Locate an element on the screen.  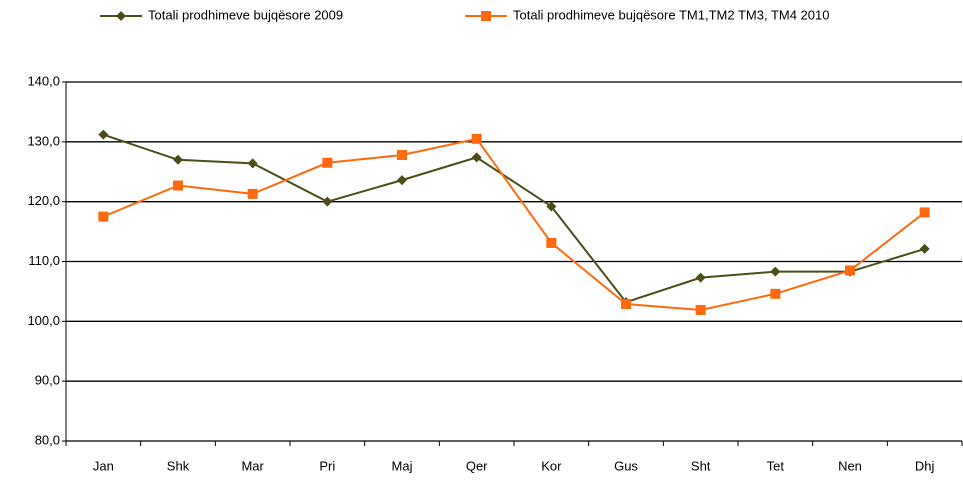
y-tick-label: 80,0 is located at coordinates (47, 439).